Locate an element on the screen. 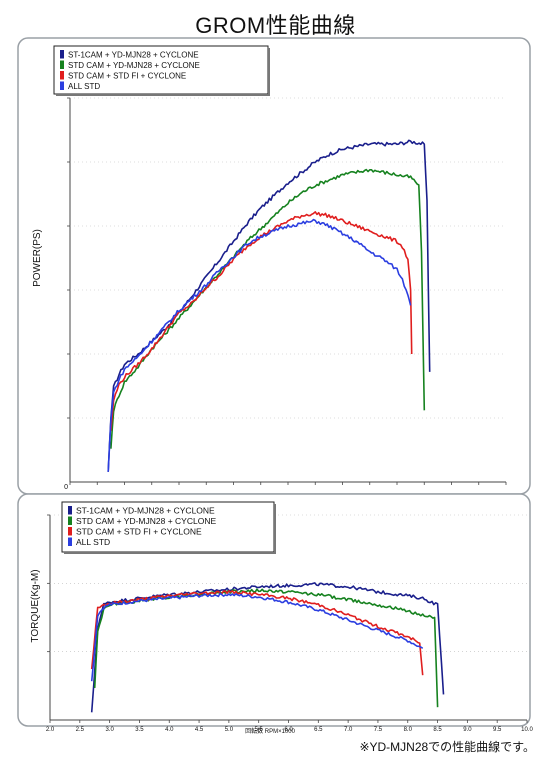 This screenshot has height=763, width=551. page-title: GROM性能曲線 is located at coordinates (275, 25).